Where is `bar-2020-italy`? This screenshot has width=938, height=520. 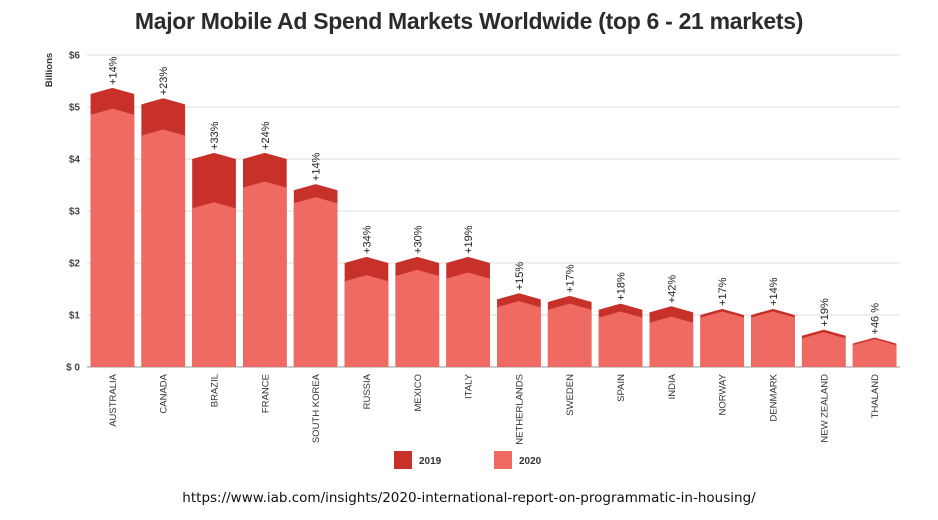 bar-2020-italy is located at coordinates (468, 319).